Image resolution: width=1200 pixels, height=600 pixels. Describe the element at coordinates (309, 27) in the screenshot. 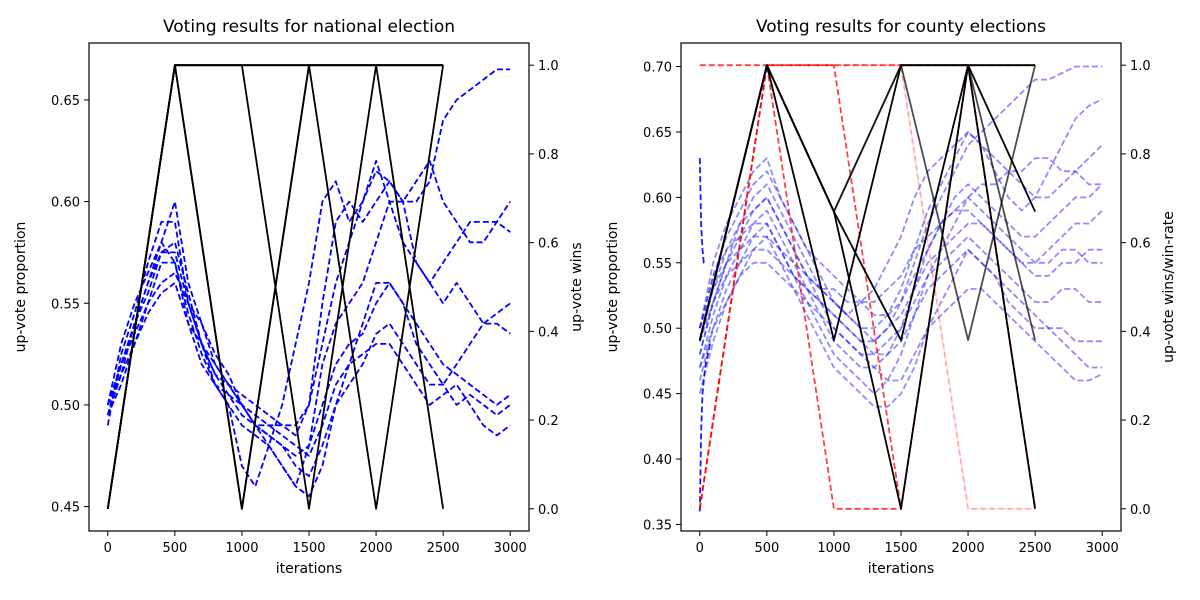

I see `chart-title: Voting results for national election` at that location.